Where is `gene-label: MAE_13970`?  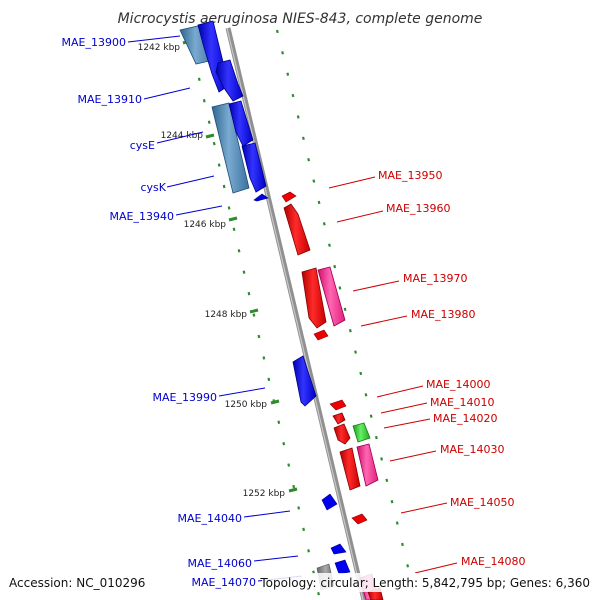 gene-label: MAE_13970 is located at coordinates (435, 278).